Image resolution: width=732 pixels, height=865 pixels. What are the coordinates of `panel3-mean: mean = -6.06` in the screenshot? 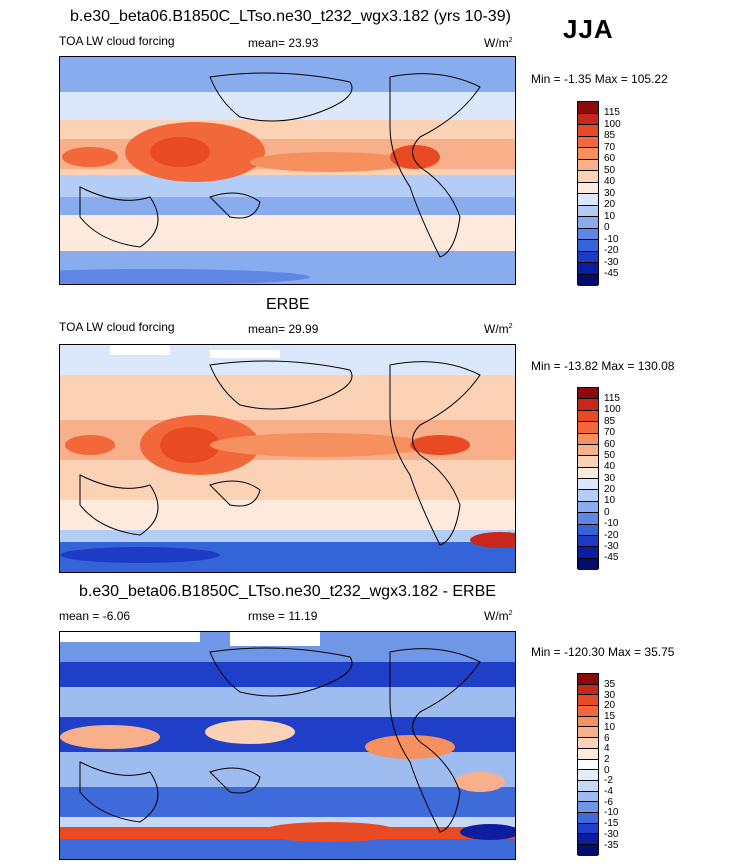 It's located at (95, 616).